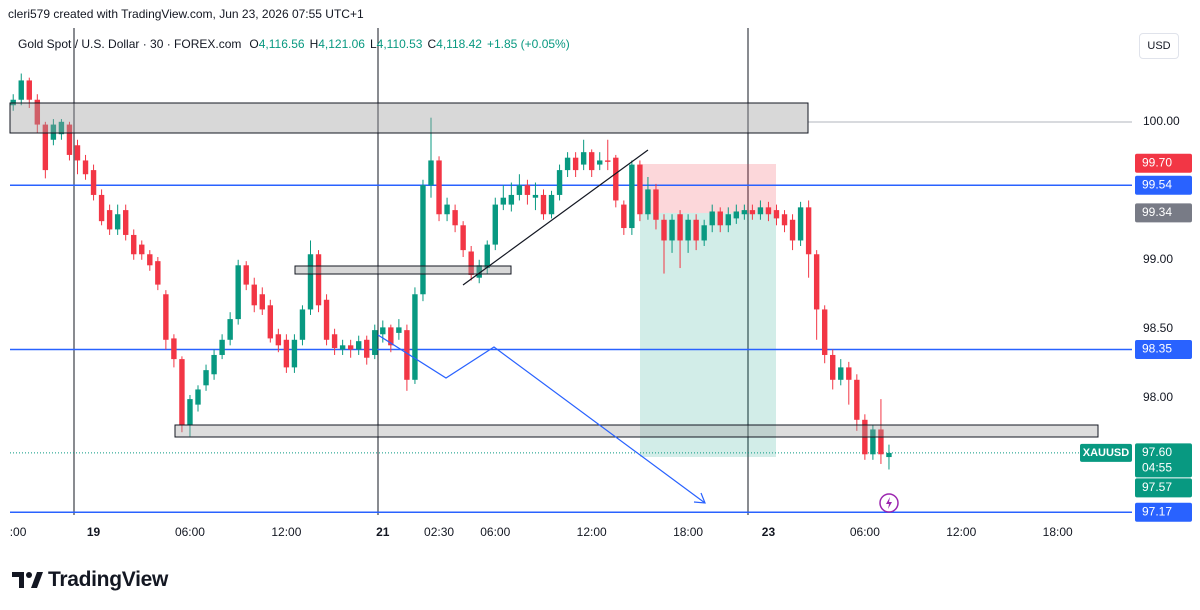  Describe the element at coordinates (439, 532) in the screenshot. I see `x-tick-label: 02:30` at that location.